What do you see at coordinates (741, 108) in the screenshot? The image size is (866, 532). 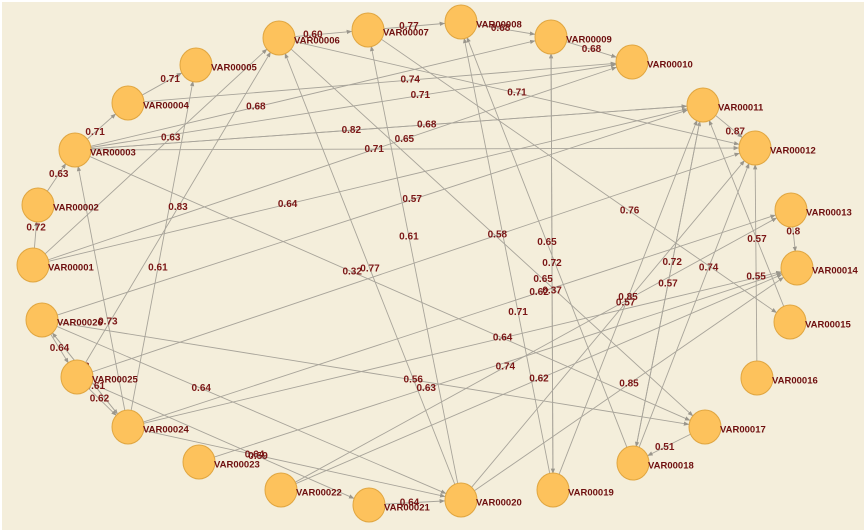 I see `node-label: VAR00011` at bounding box center [741, 108].